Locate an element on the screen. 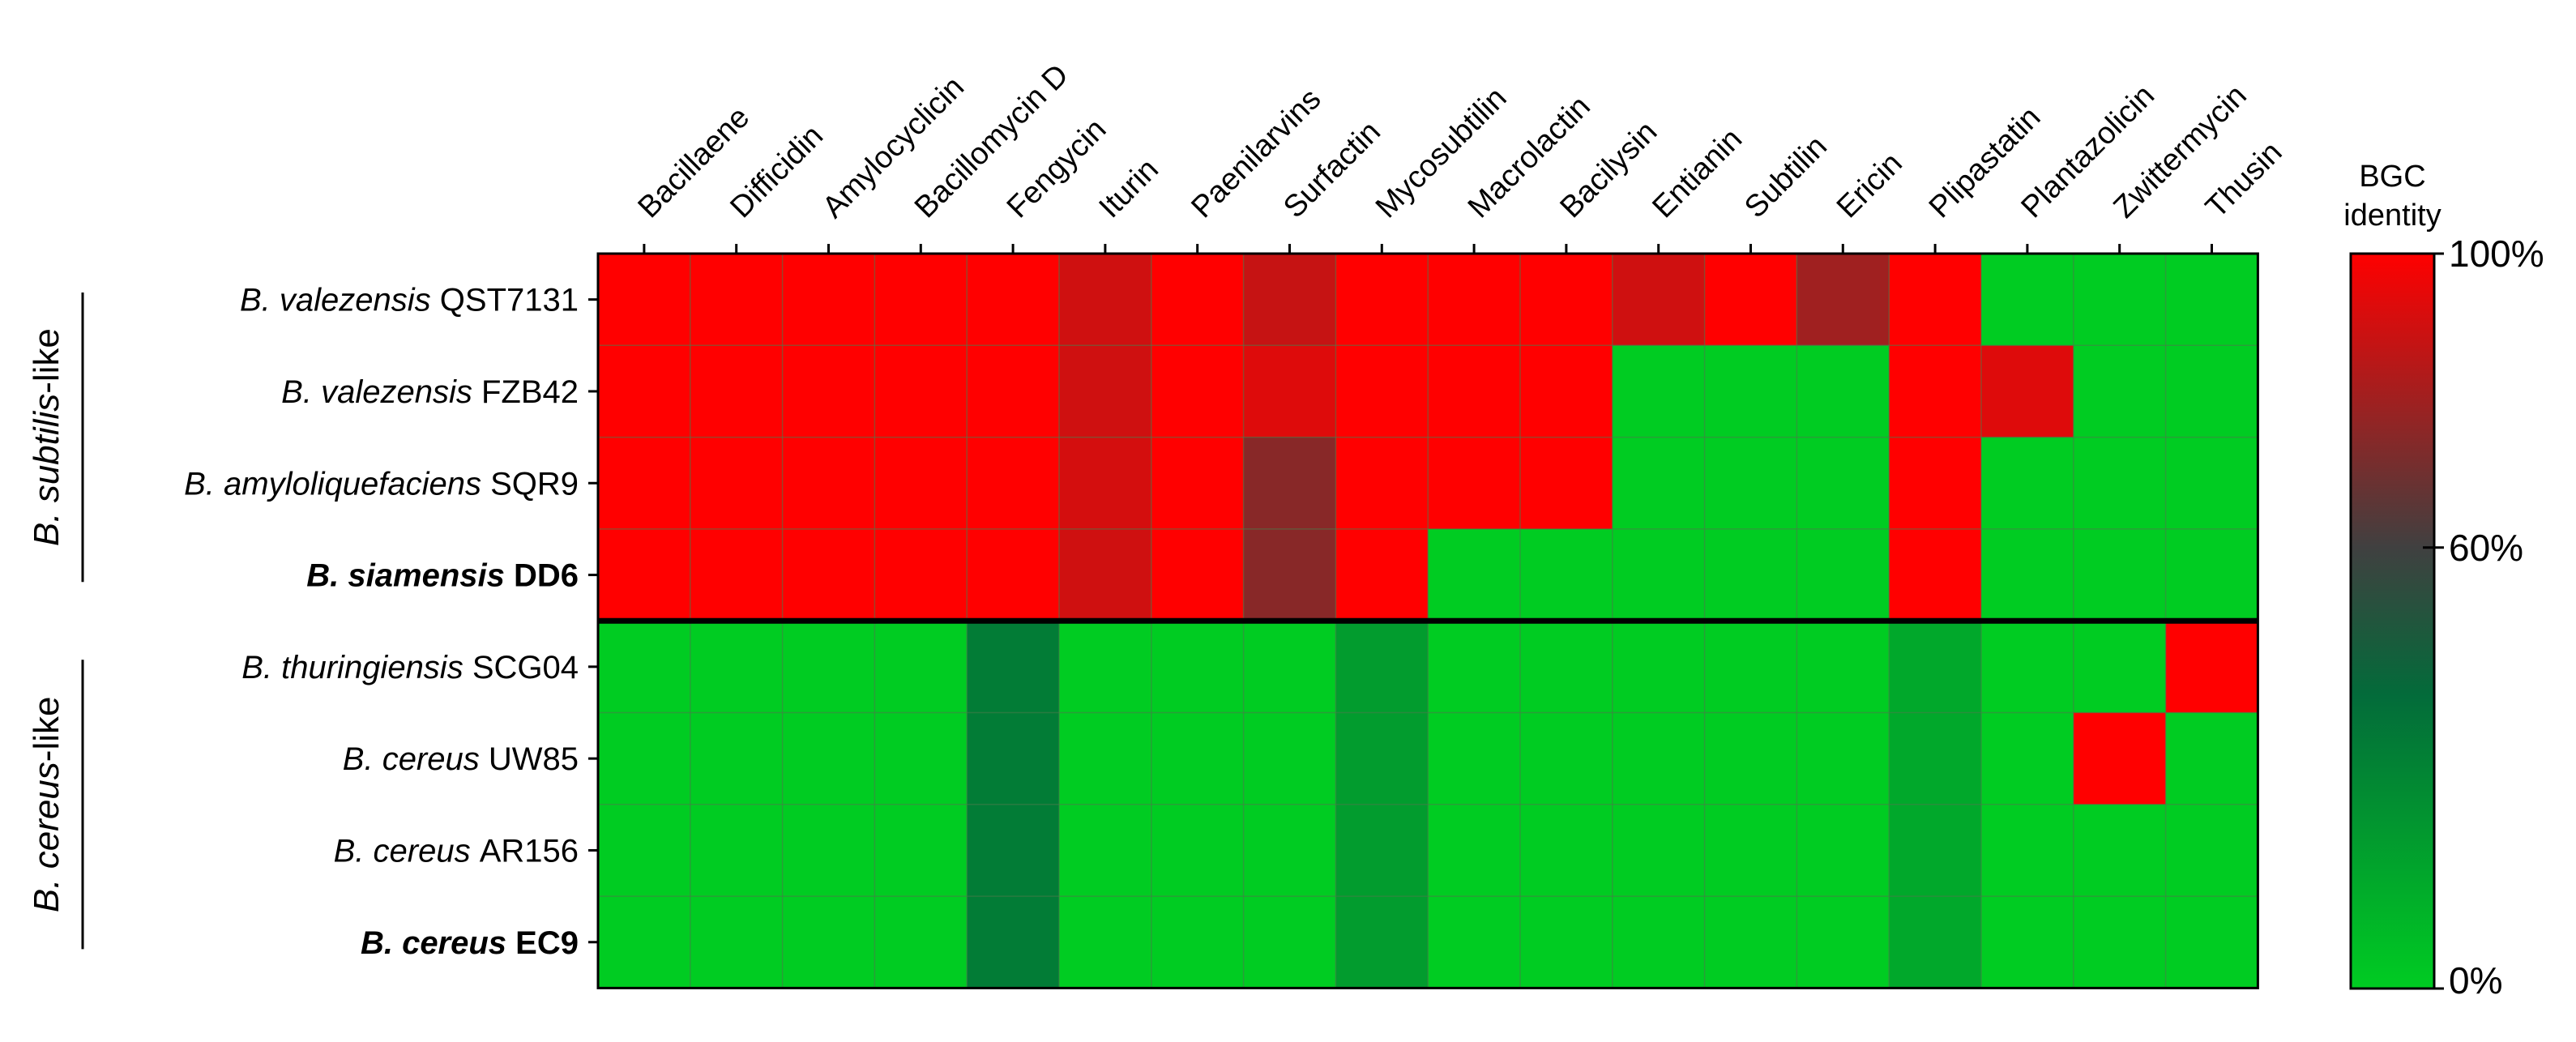  heatmap-cell-r7-c5 is located at coordinates (1105, 942).